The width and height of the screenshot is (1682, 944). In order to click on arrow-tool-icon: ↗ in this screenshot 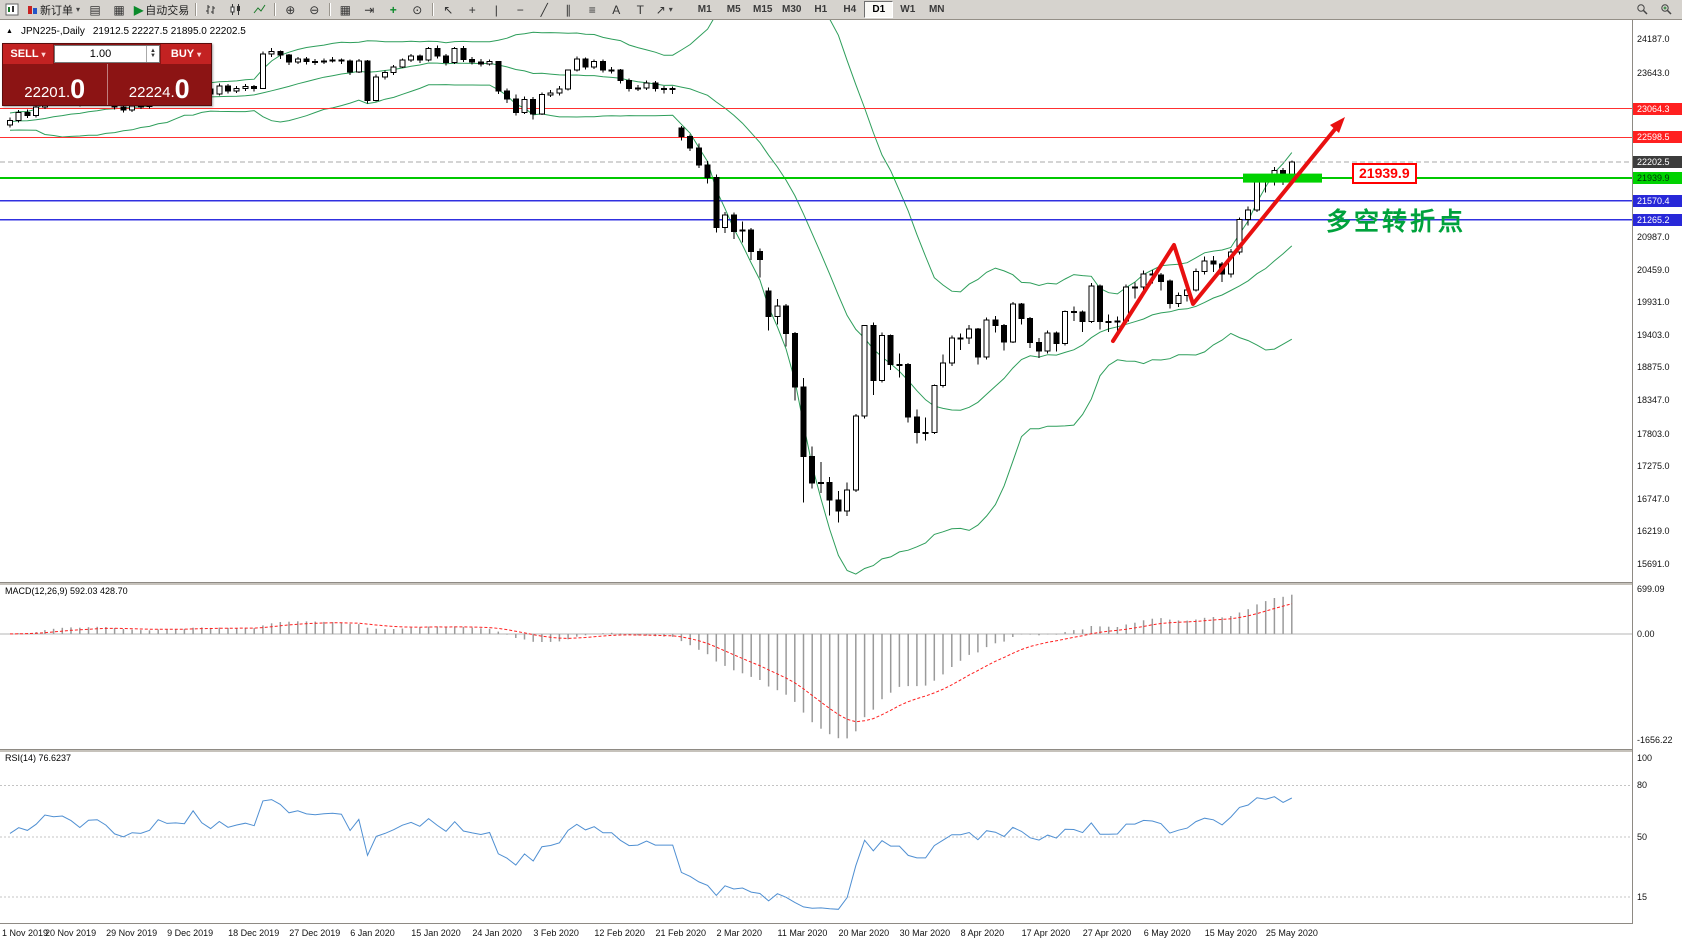, I will do `click(660, 9)`.